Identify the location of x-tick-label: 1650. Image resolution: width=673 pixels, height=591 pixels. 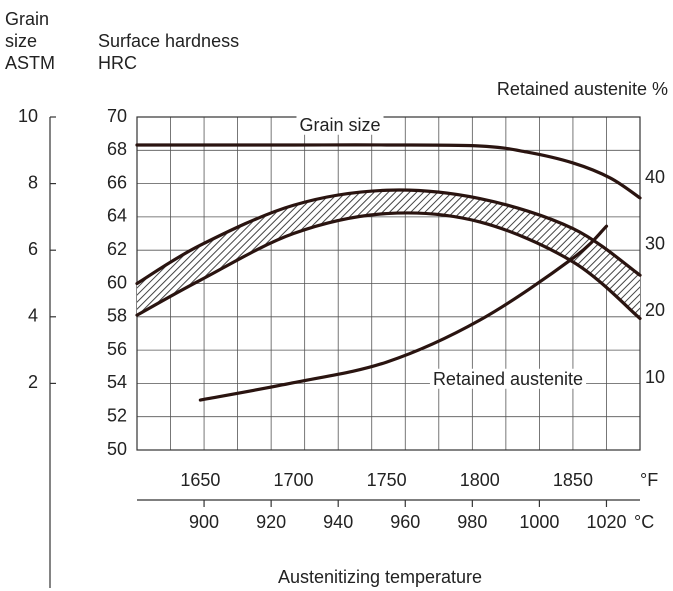
(200, 480).